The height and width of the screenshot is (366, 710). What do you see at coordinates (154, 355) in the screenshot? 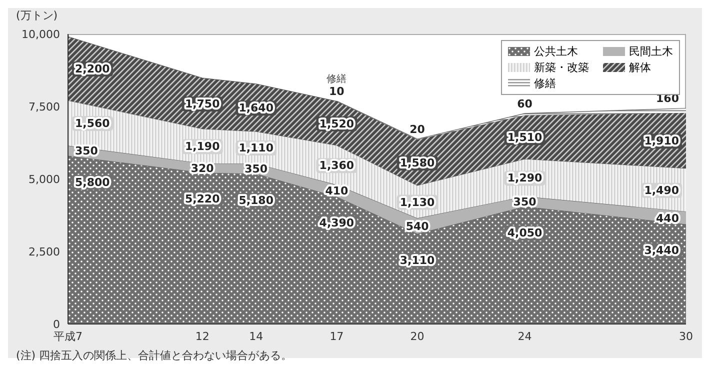
I see `text: (注) 四捨五入の関係上、合計値と合わない場合がある。` at bounding box center [154, 355].